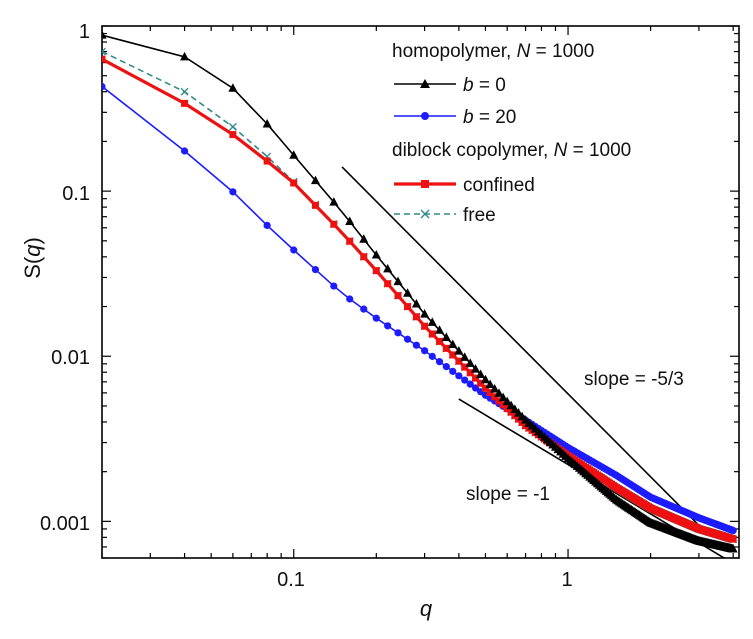 Image resolution: width=753 pixels, height=639 pixels. What do you see at coordinates (426, 608) in the screenshot?
I see `x-axis-title: q` at bounding box center [426, 608].